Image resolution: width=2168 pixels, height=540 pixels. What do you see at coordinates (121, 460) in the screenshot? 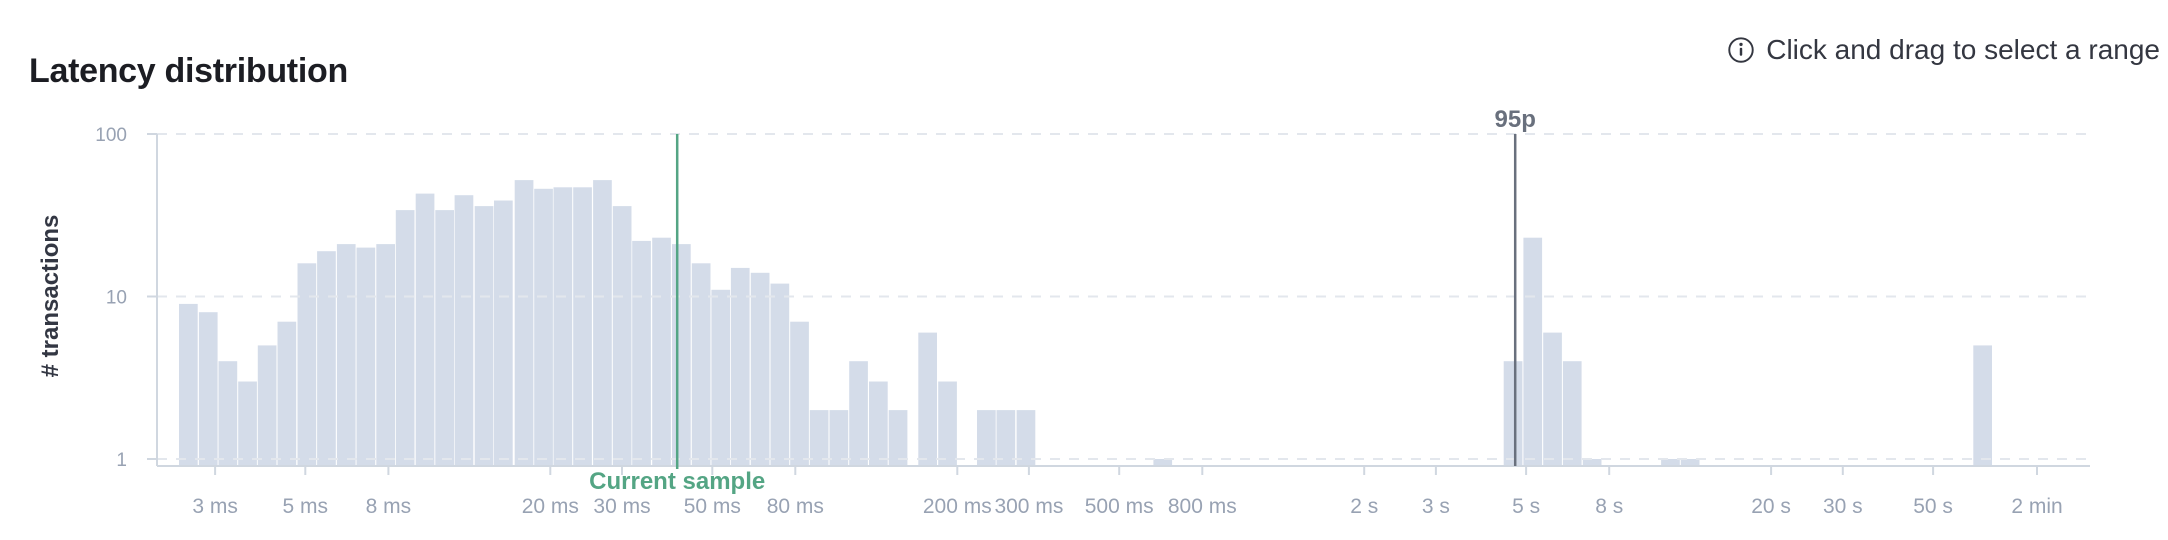
I see `y-tick-label: 1` at bounding box center [121, 460].